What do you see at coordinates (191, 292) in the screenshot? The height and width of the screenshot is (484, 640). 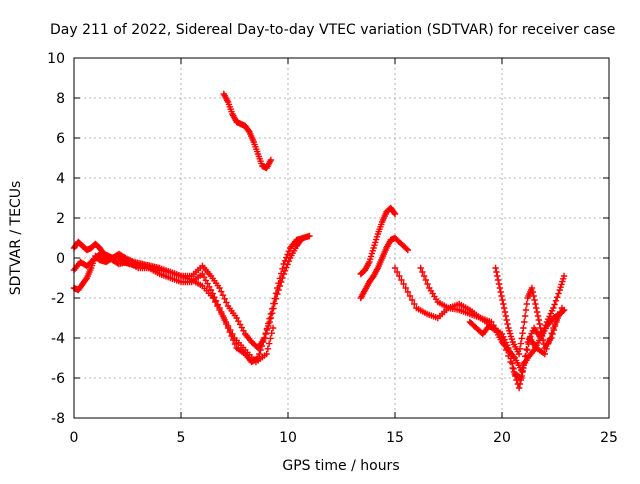 I see `series-arc-a` at bounding box center [191, 292].